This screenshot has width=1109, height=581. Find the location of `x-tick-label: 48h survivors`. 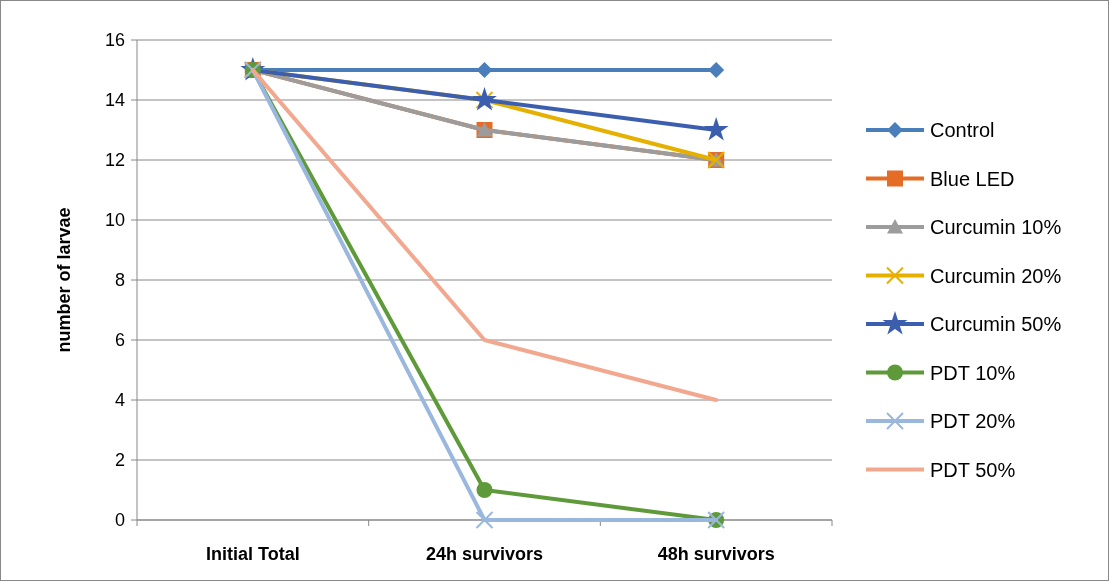

x-tick-label: 48h survivors is located at coordinates (716, 554).